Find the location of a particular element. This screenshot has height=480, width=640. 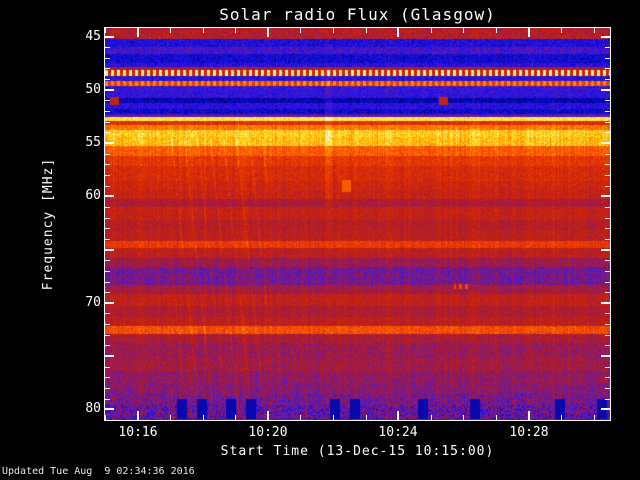

x-tick-label: 10:28 is located at coordinates (529, 432).